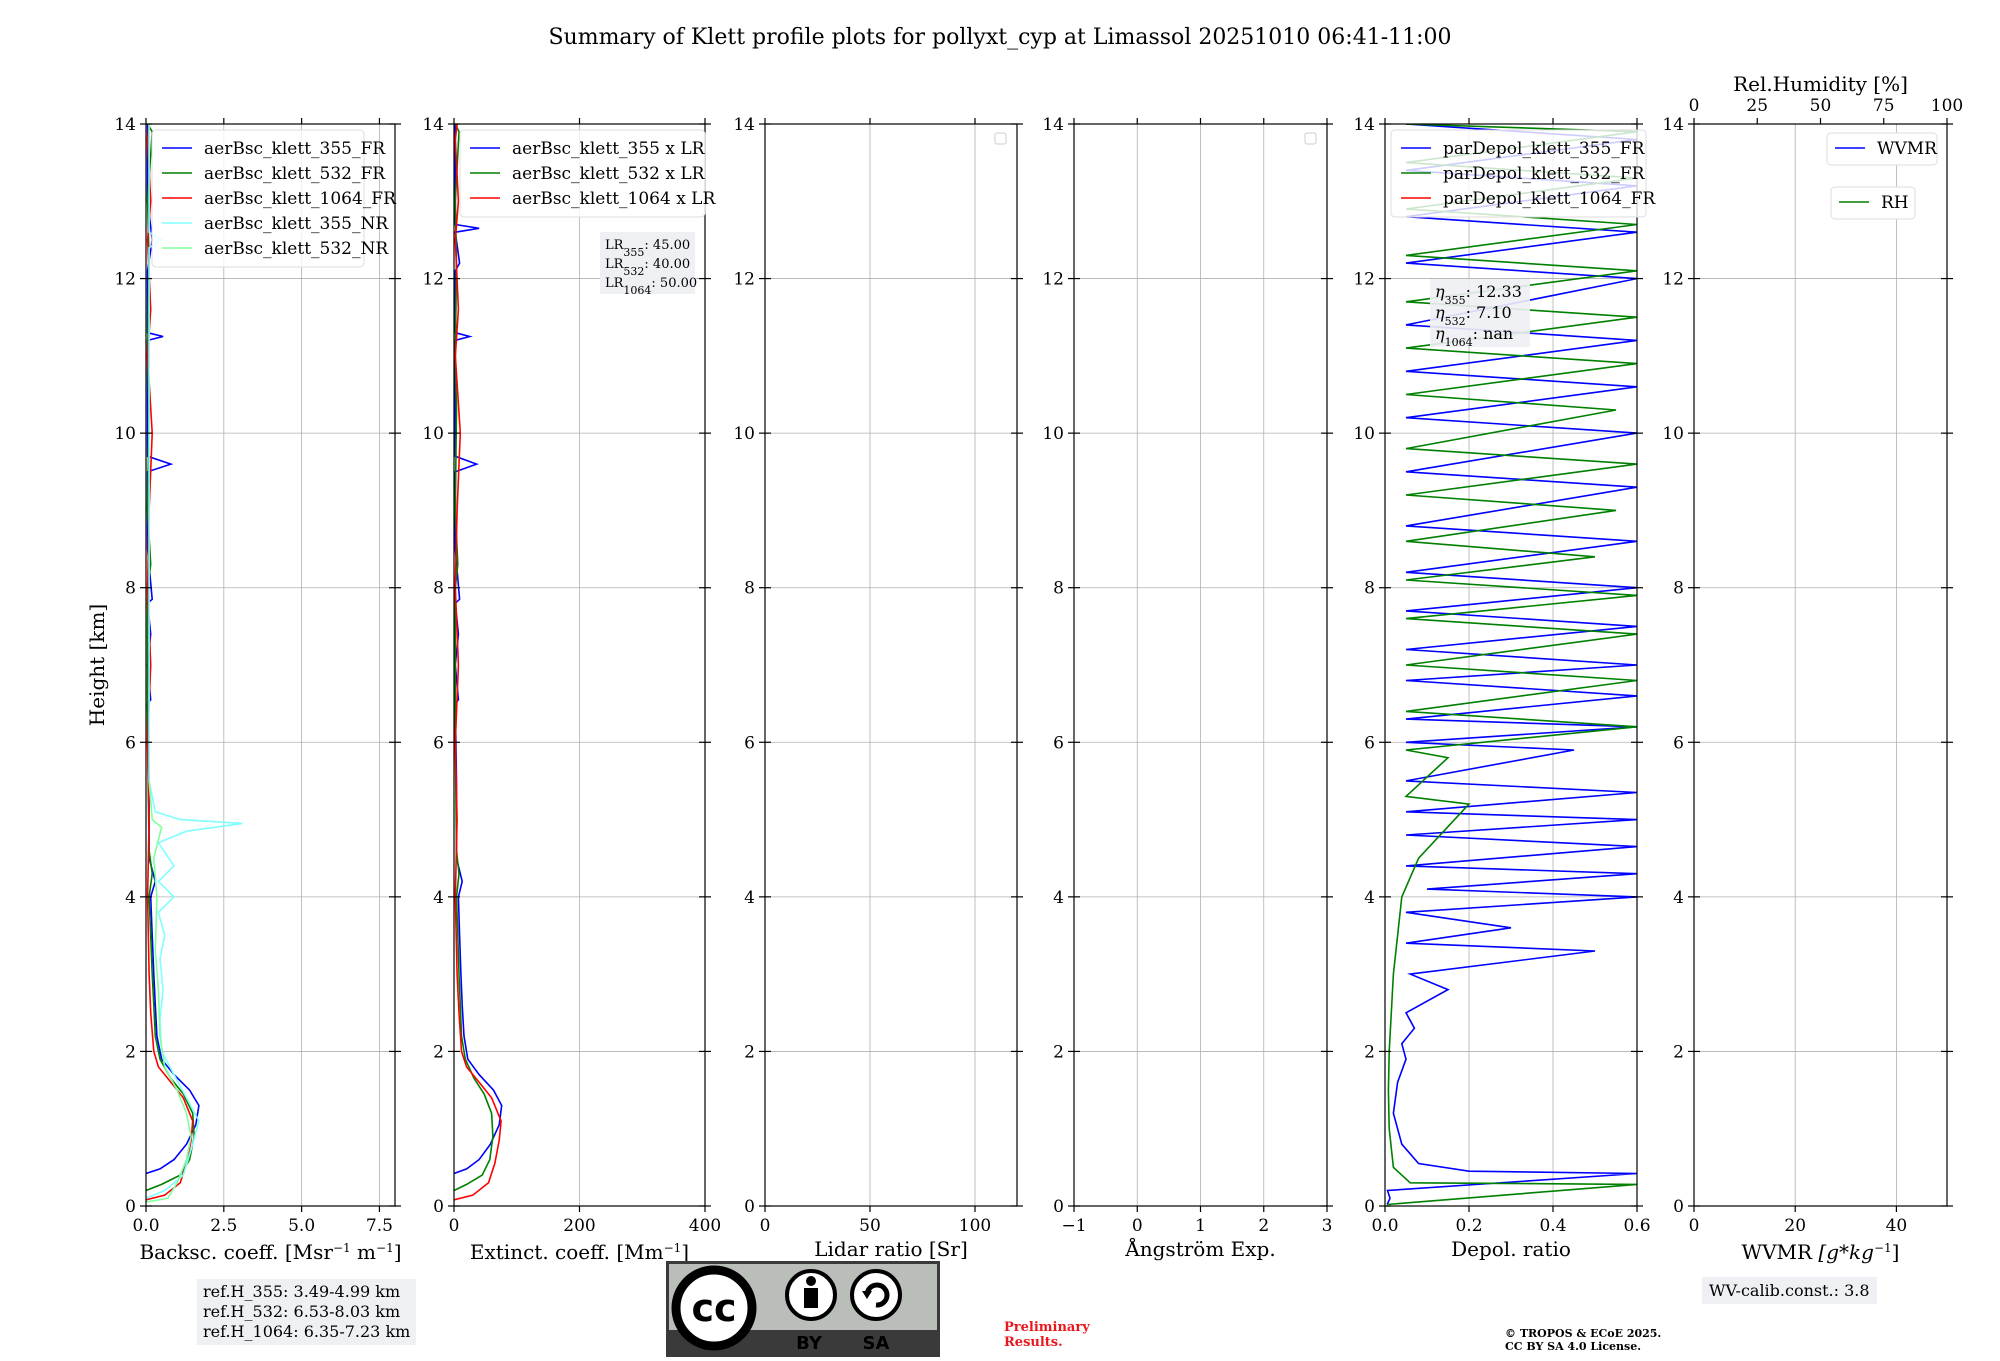  I want to click on top-xtick-label: 75, so click(1884, 106).